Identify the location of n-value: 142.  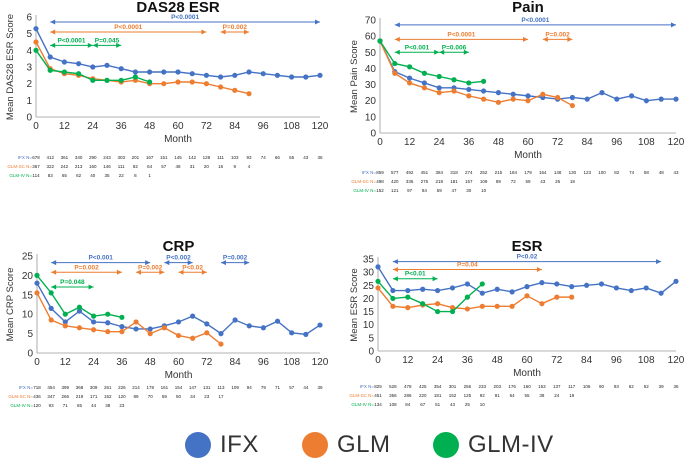
(192, 157).